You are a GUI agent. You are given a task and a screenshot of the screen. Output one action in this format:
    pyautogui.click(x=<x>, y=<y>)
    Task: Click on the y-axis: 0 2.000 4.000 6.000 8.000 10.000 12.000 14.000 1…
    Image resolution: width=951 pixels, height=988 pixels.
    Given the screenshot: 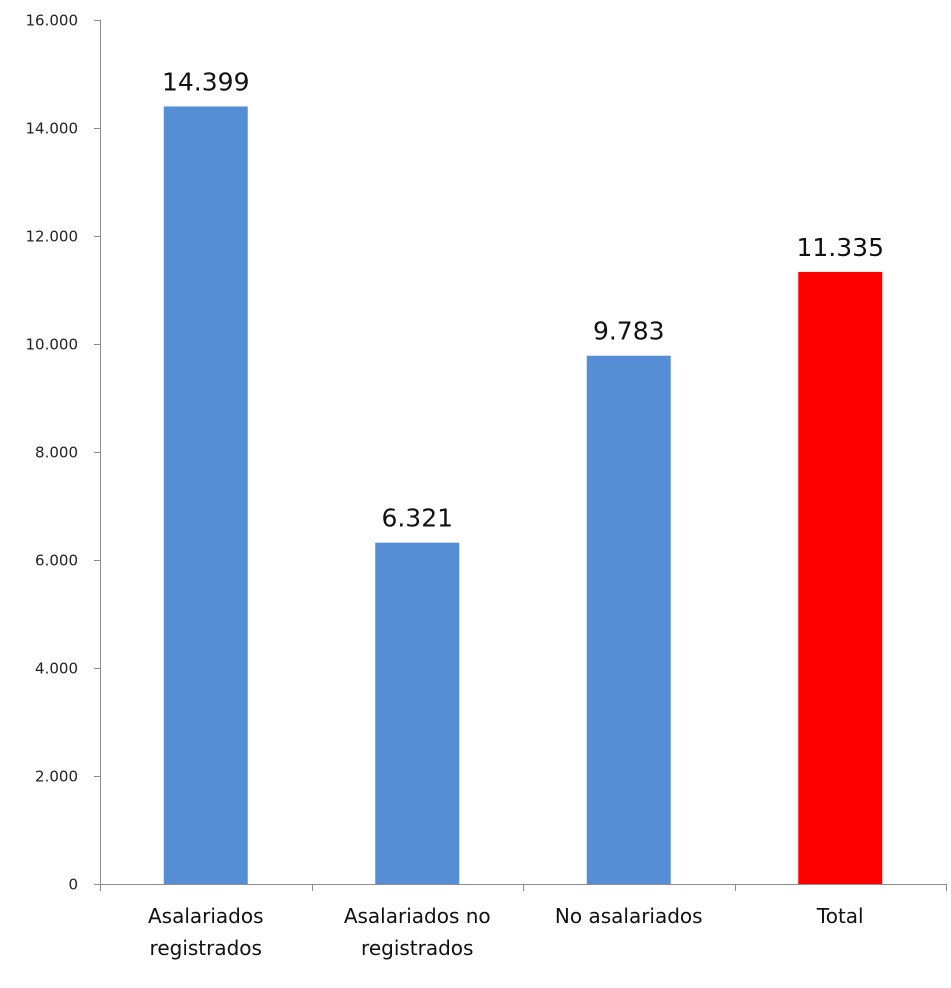 What is the action you would take?
    pyautogui.click(x=63, y=453)
    